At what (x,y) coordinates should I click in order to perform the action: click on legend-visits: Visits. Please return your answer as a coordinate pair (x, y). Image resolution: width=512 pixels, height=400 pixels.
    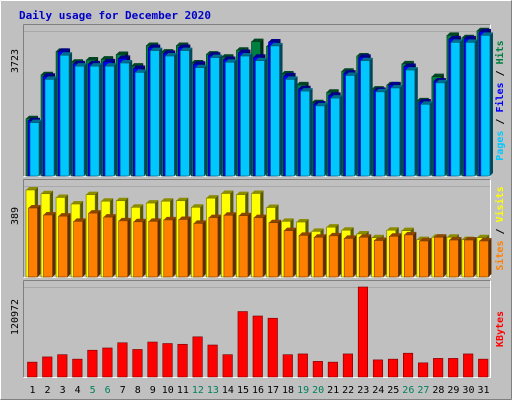
    Looking at the image, I should click on (500, 204).